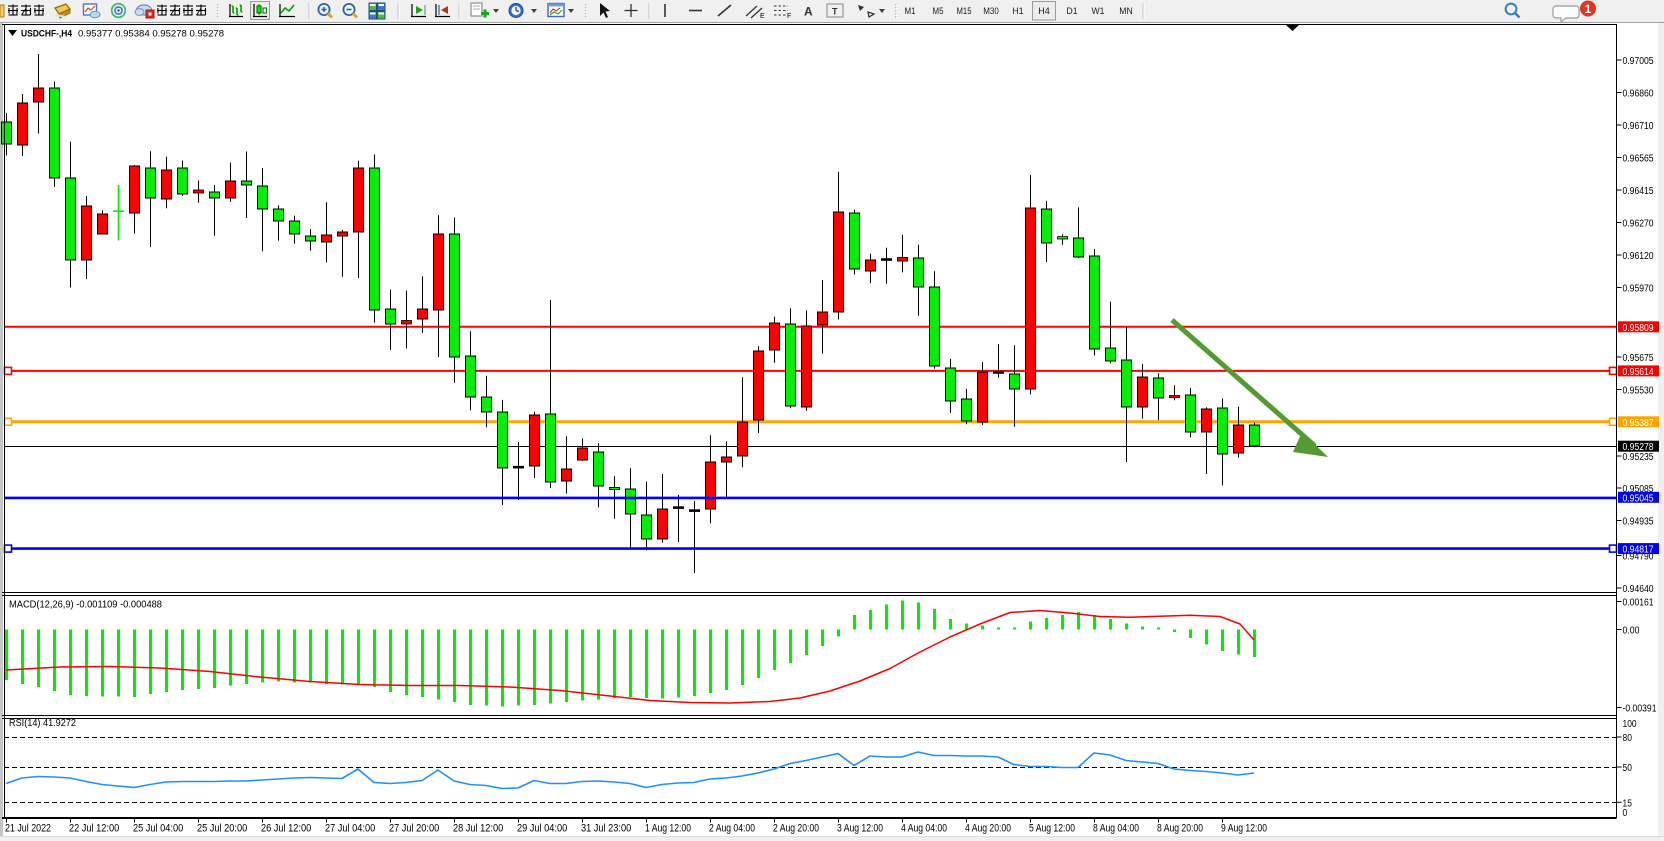 This screenshot has height=841, width=1664. What do you see at coordinates (1072, 11) in the screenshot?
I see `svg-text: D1` at bounding box center [1072, 11].